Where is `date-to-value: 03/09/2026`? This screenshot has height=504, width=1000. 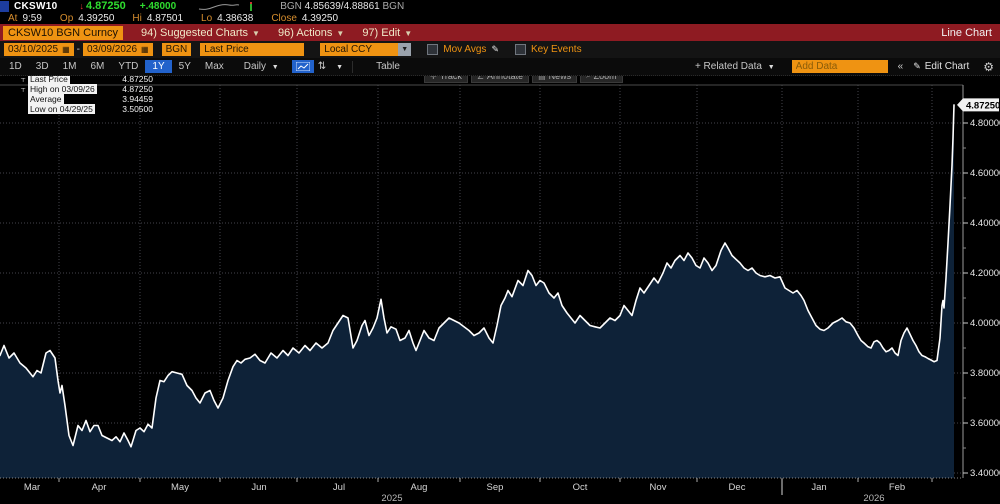
date-to-value: 03/09/2026 is located at coordinates (112, 49).